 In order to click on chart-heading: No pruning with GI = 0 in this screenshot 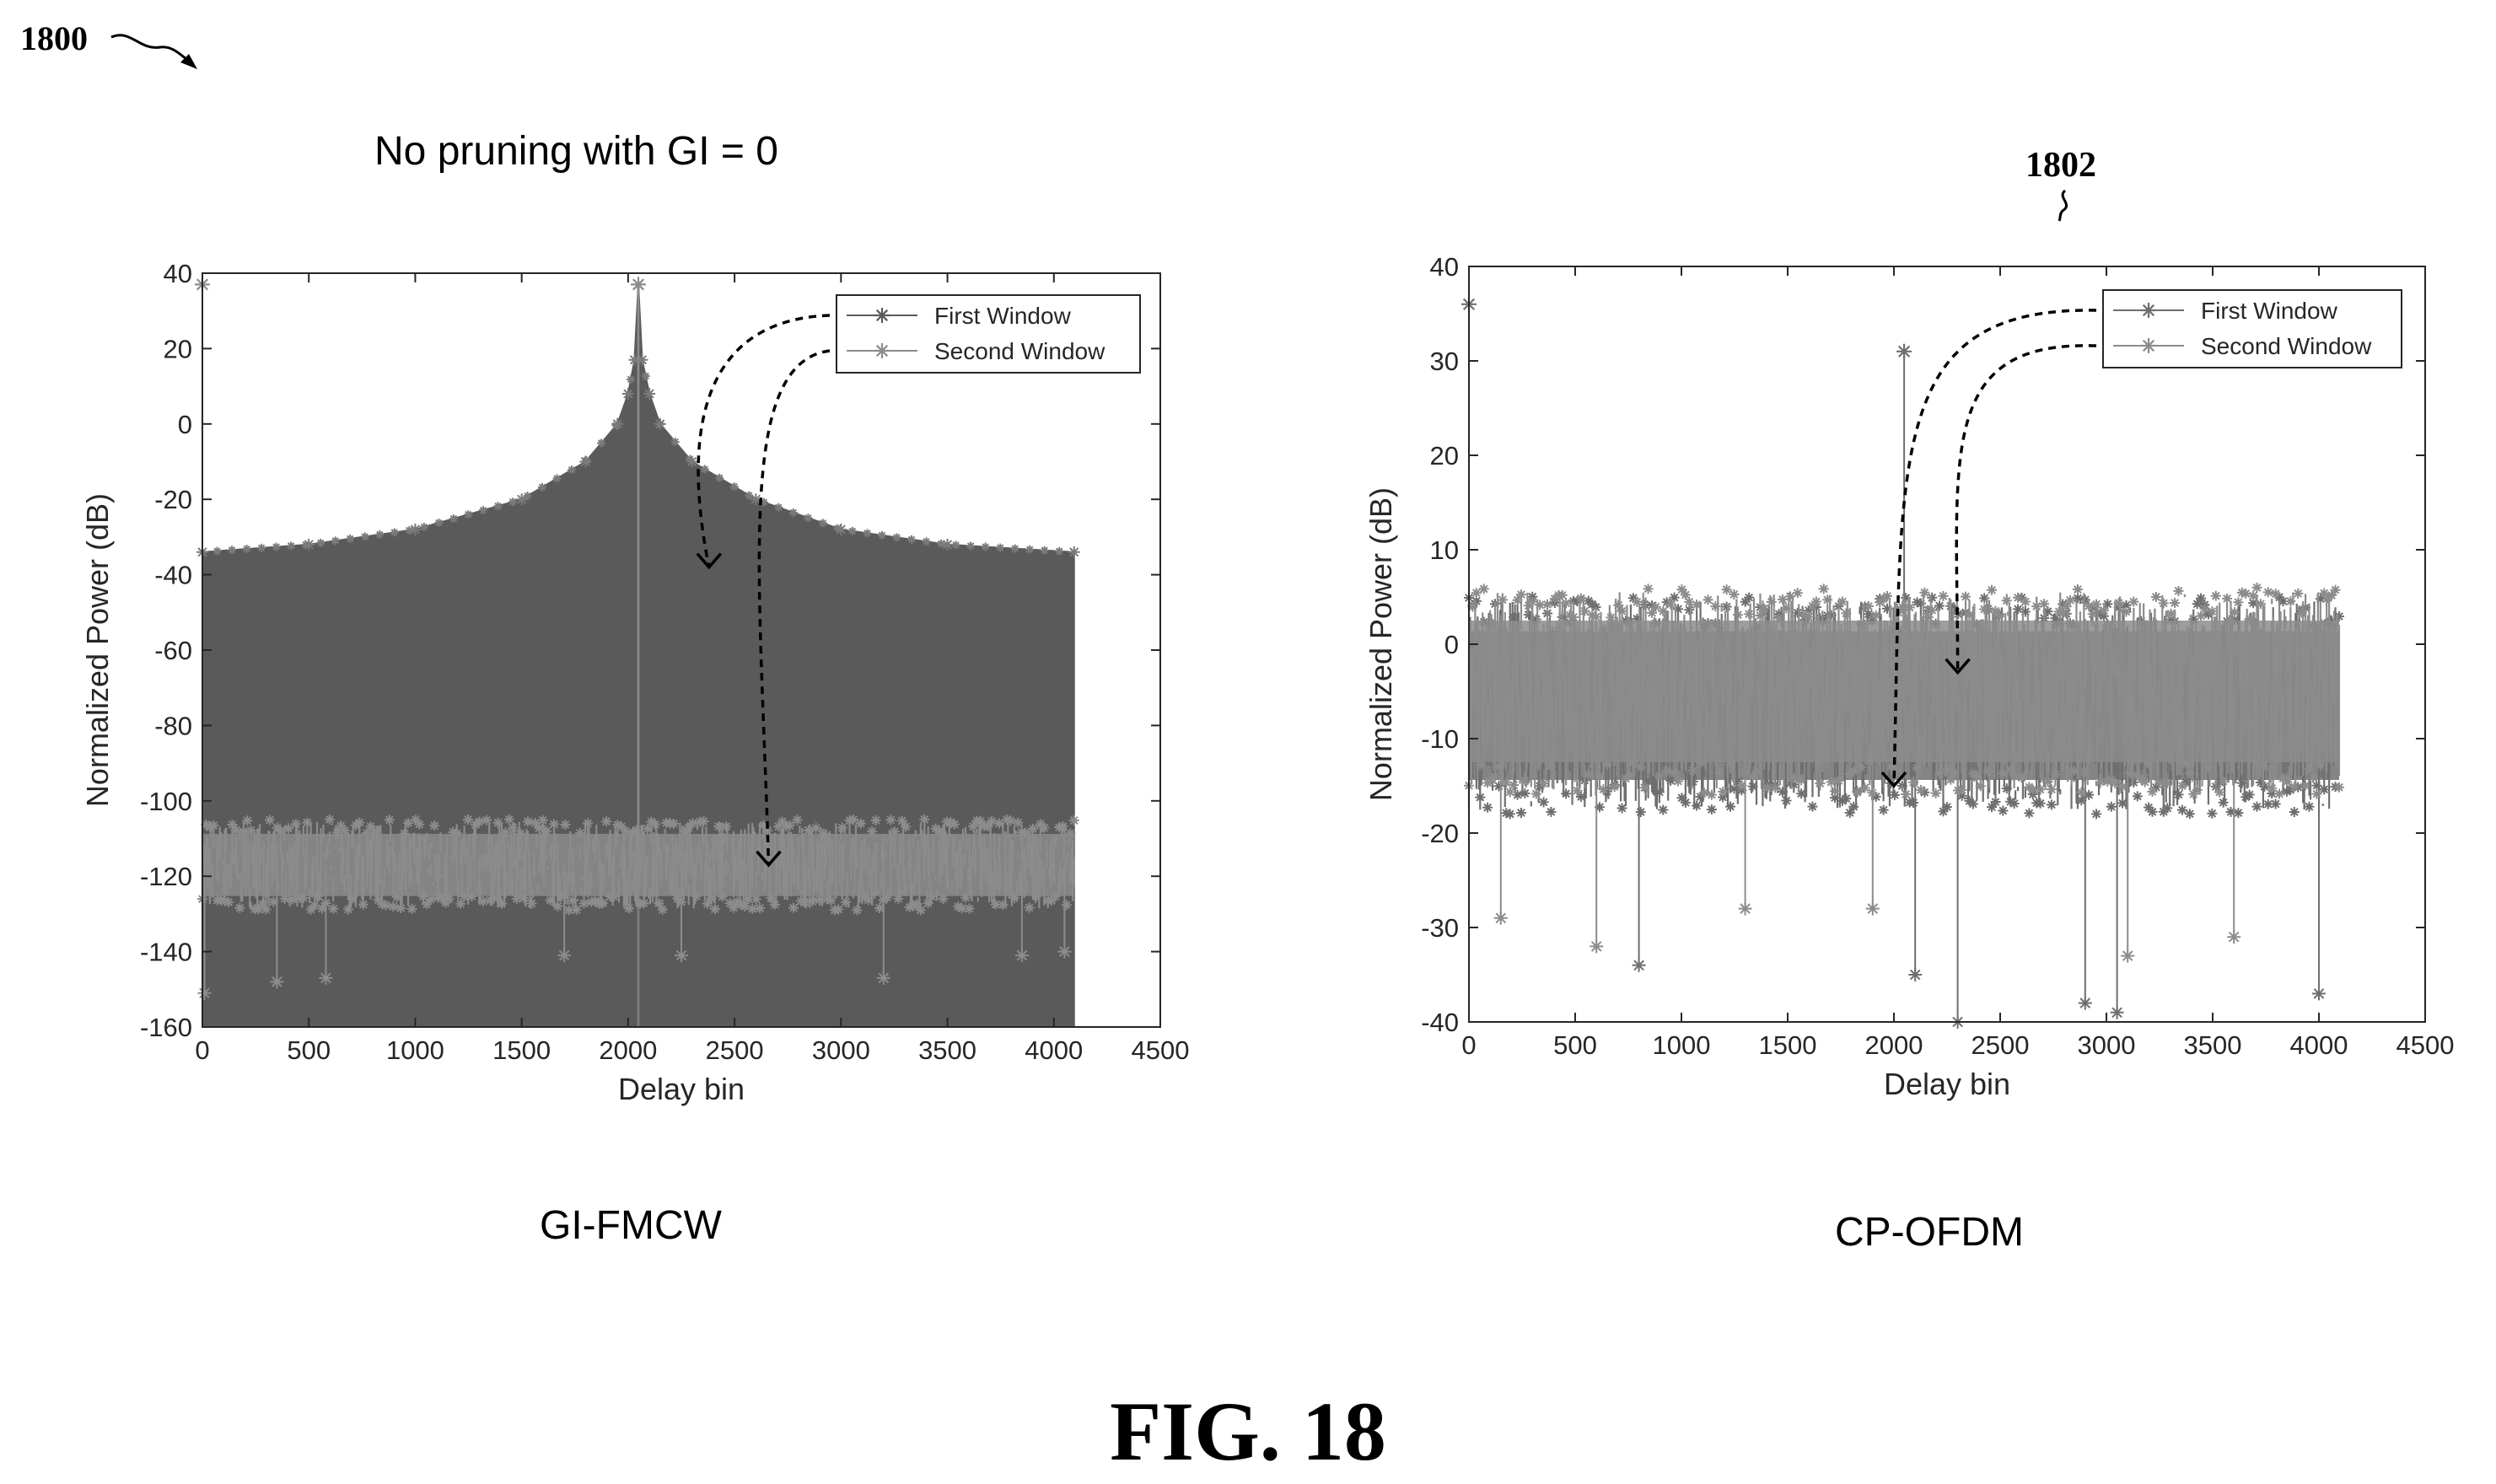, I will do `click(576, 151)`.